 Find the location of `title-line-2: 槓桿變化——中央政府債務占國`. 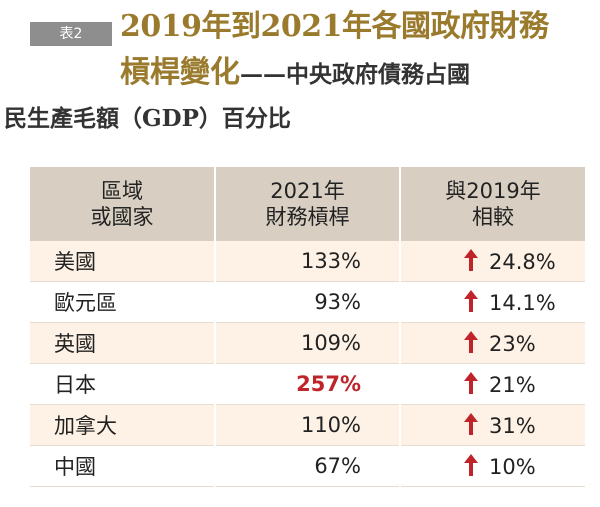

title-line-2: 槓桿變化——中央政府債務占國 is located at coordinates (359, 73).